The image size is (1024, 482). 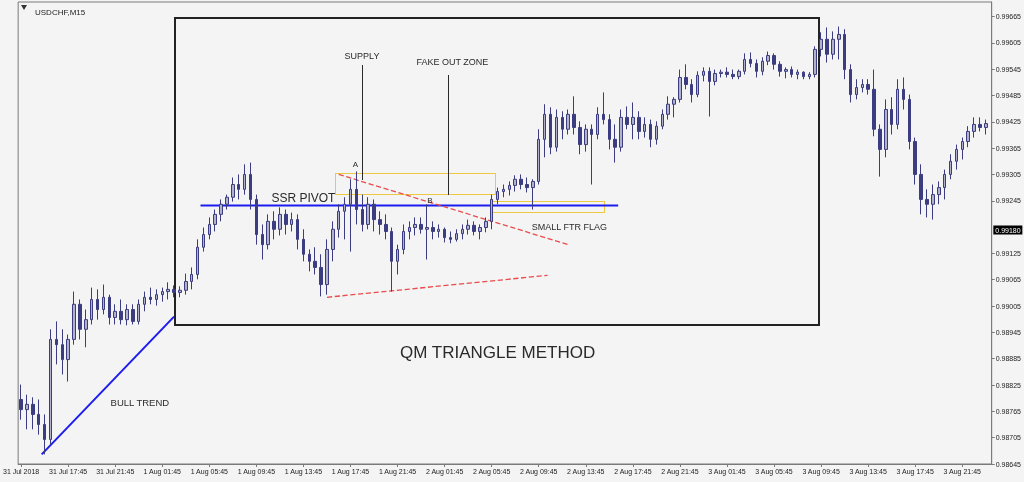 I want to click on annotation: BULL TREND, so click(x=140, y=403).